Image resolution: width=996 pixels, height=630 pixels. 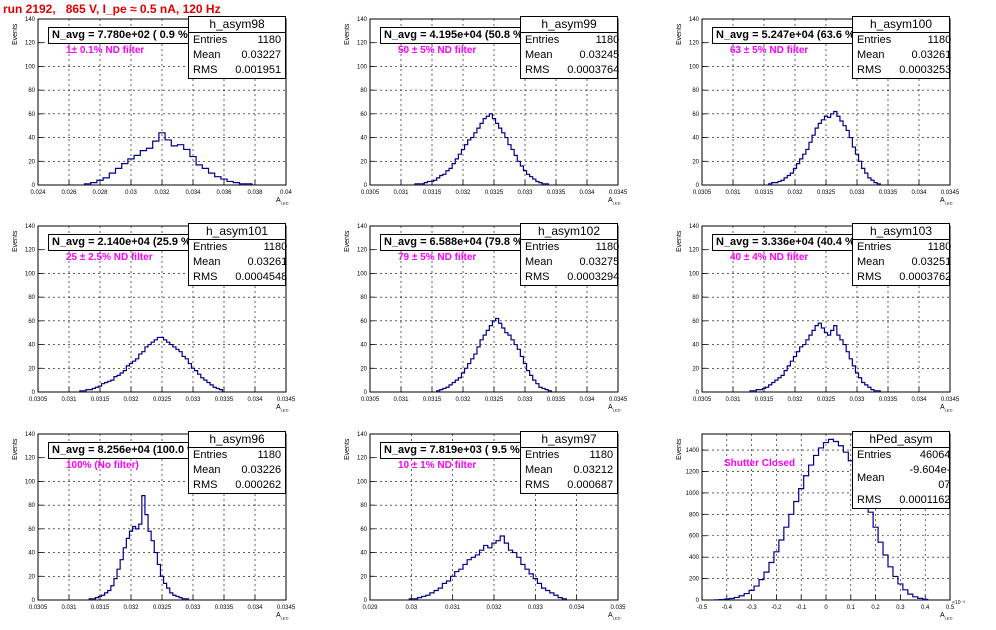 What do you see at coordinates (795, 193) in the screenshot?
I see `x-tick-label: 0.032` at bounding box center [795, 193].